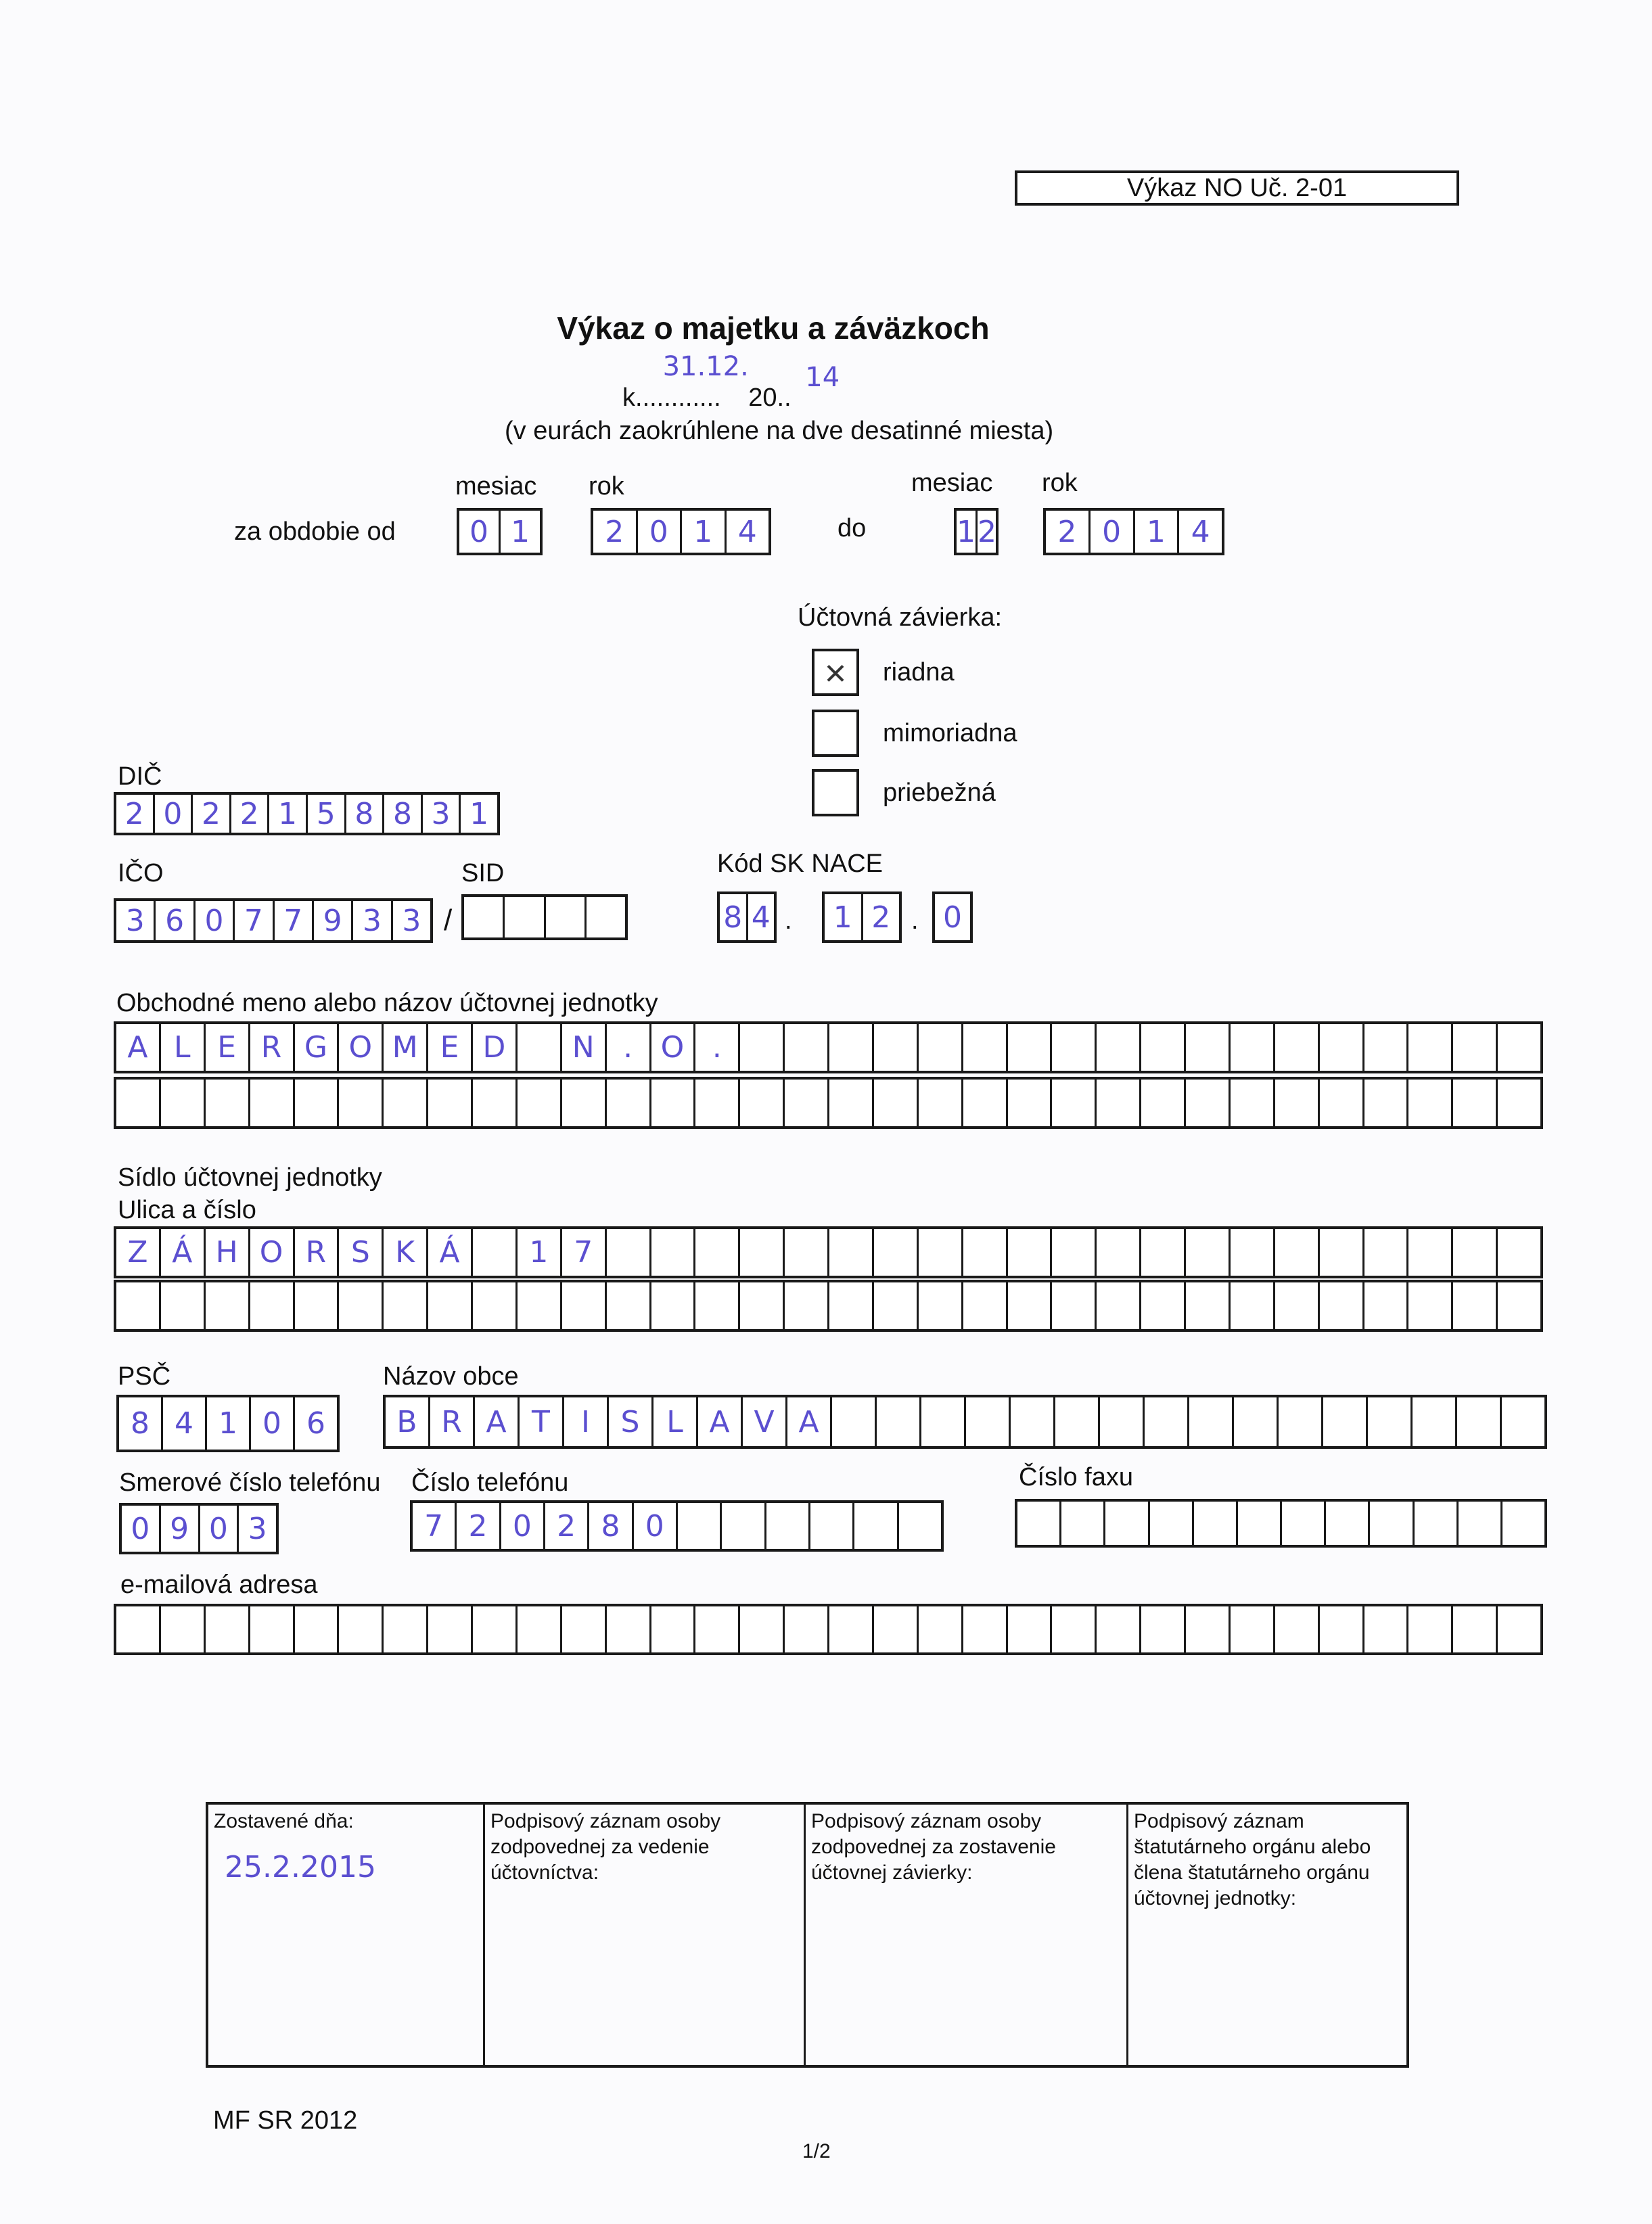 This screenshot has width=1652, height=2224. What do you see at coordinates (631, 1421) in the screenshot?
I see `char-cell: S` at bounding box center [631, 1421].